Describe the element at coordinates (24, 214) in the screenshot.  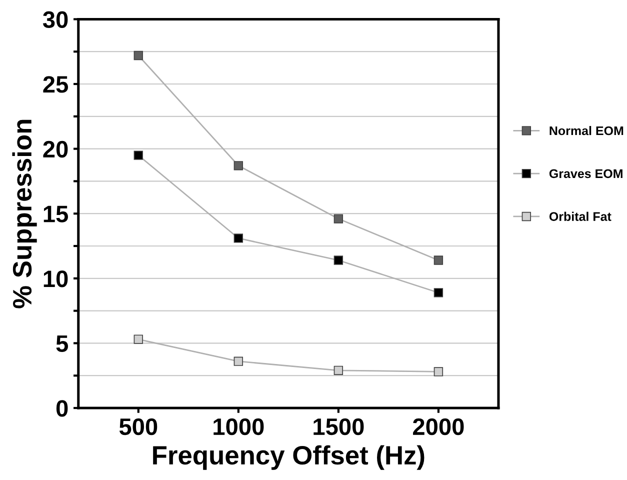
I see `y-axis-title: % Suppression` at that location.